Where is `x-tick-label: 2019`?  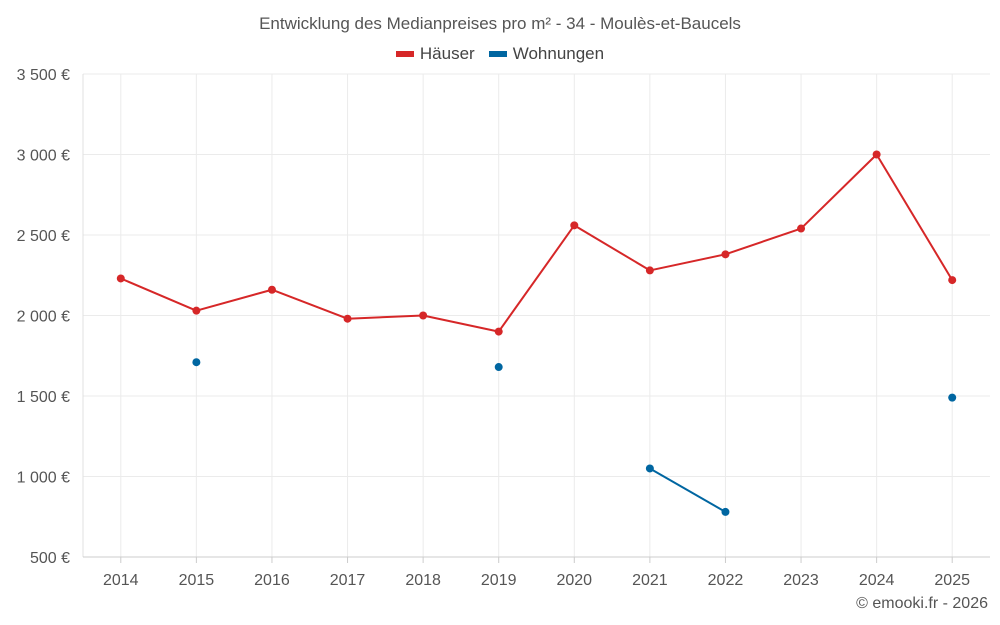
x-tick-label: 2019 is located at coordinates (499, 580).